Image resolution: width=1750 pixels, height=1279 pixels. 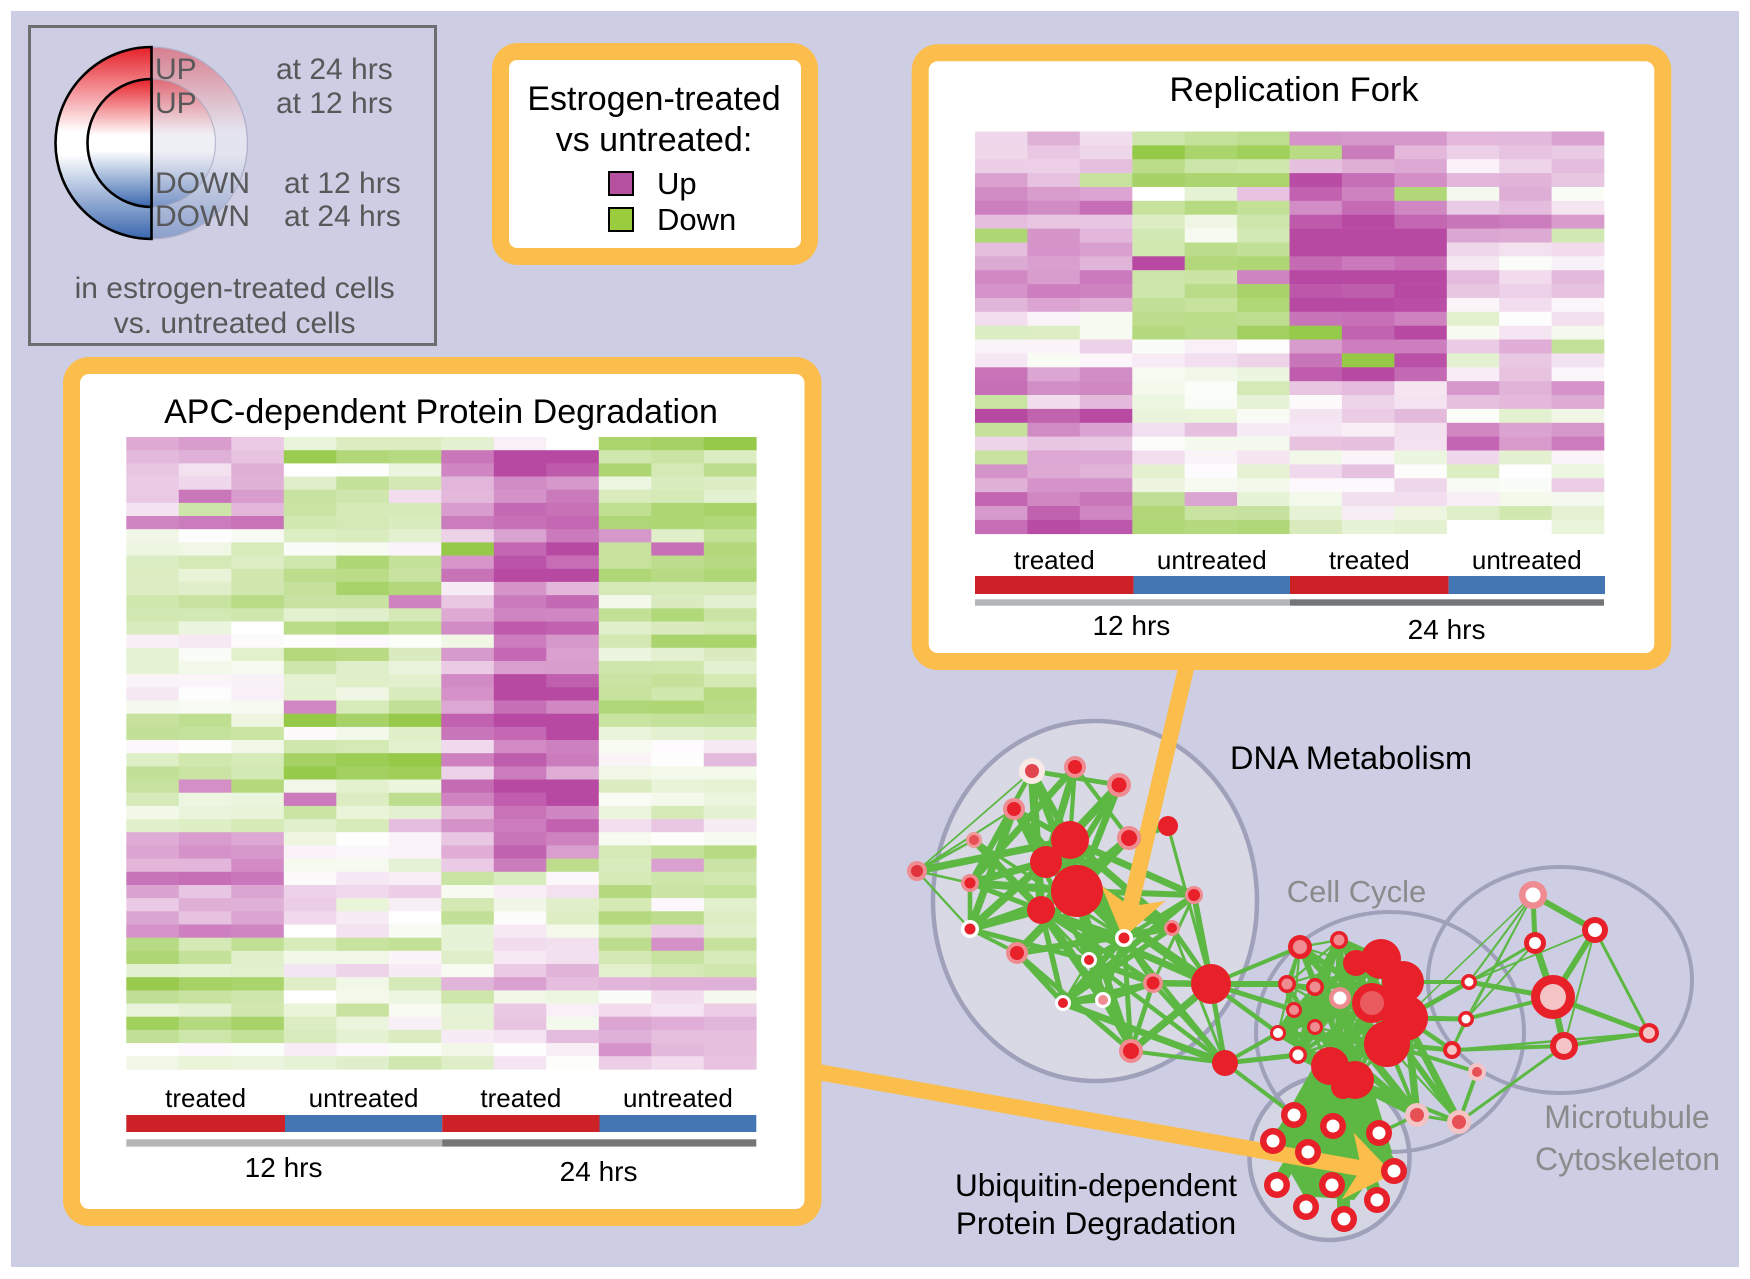 What do you see at coordinates (1096, 1185) in the screenshot?
I see `svg-text: Ubiquitin-dependent` at bounding box center [1096, 1185].